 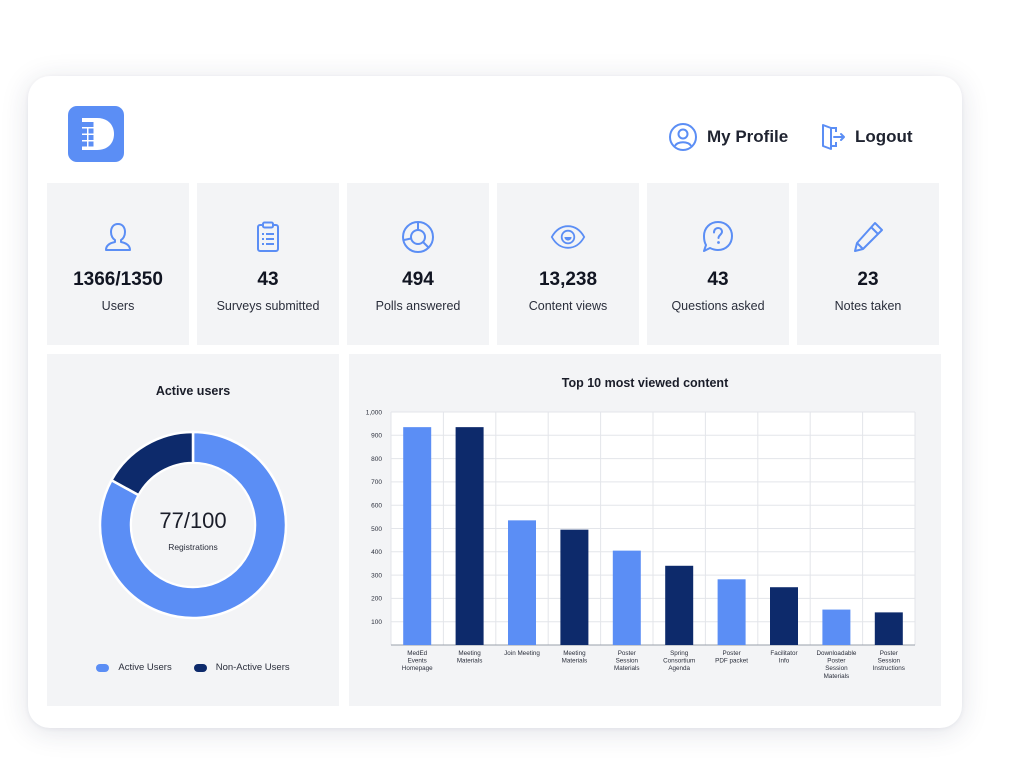 I want to click on legend-item-non-active: Non-Active Users, so click(x=241, y=667).